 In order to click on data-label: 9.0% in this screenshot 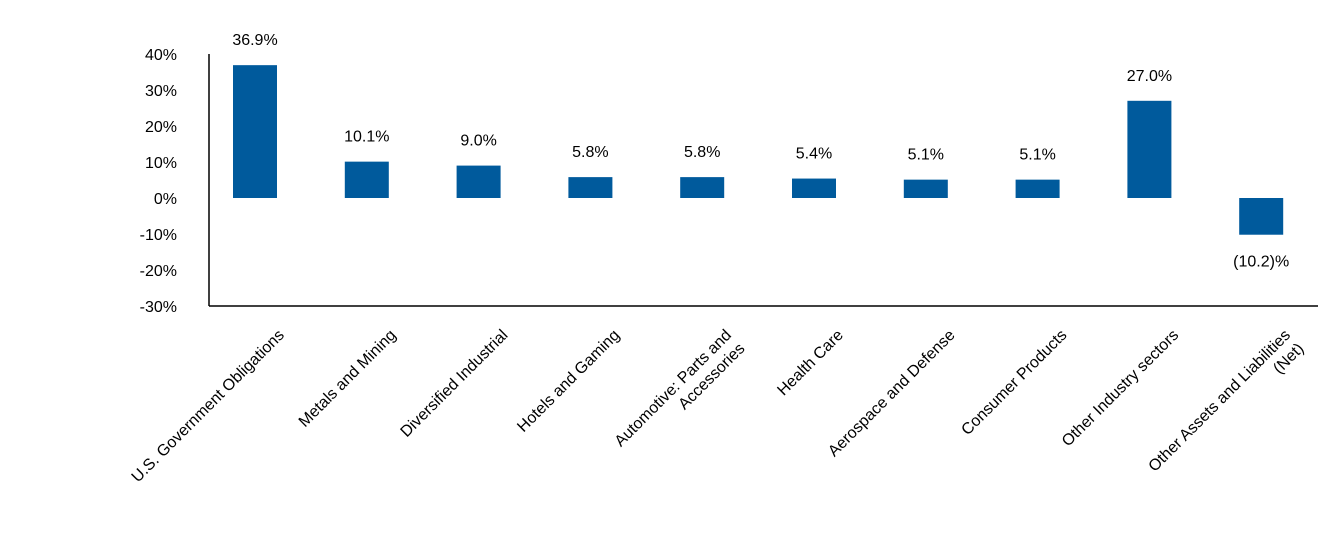, I will do `click(478, 141)`.